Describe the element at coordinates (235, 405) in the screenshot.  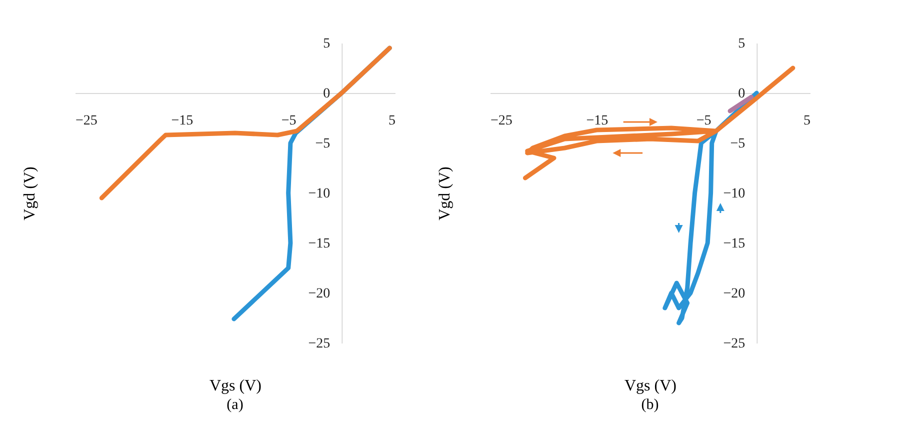
I see `text: (a)` at that location.